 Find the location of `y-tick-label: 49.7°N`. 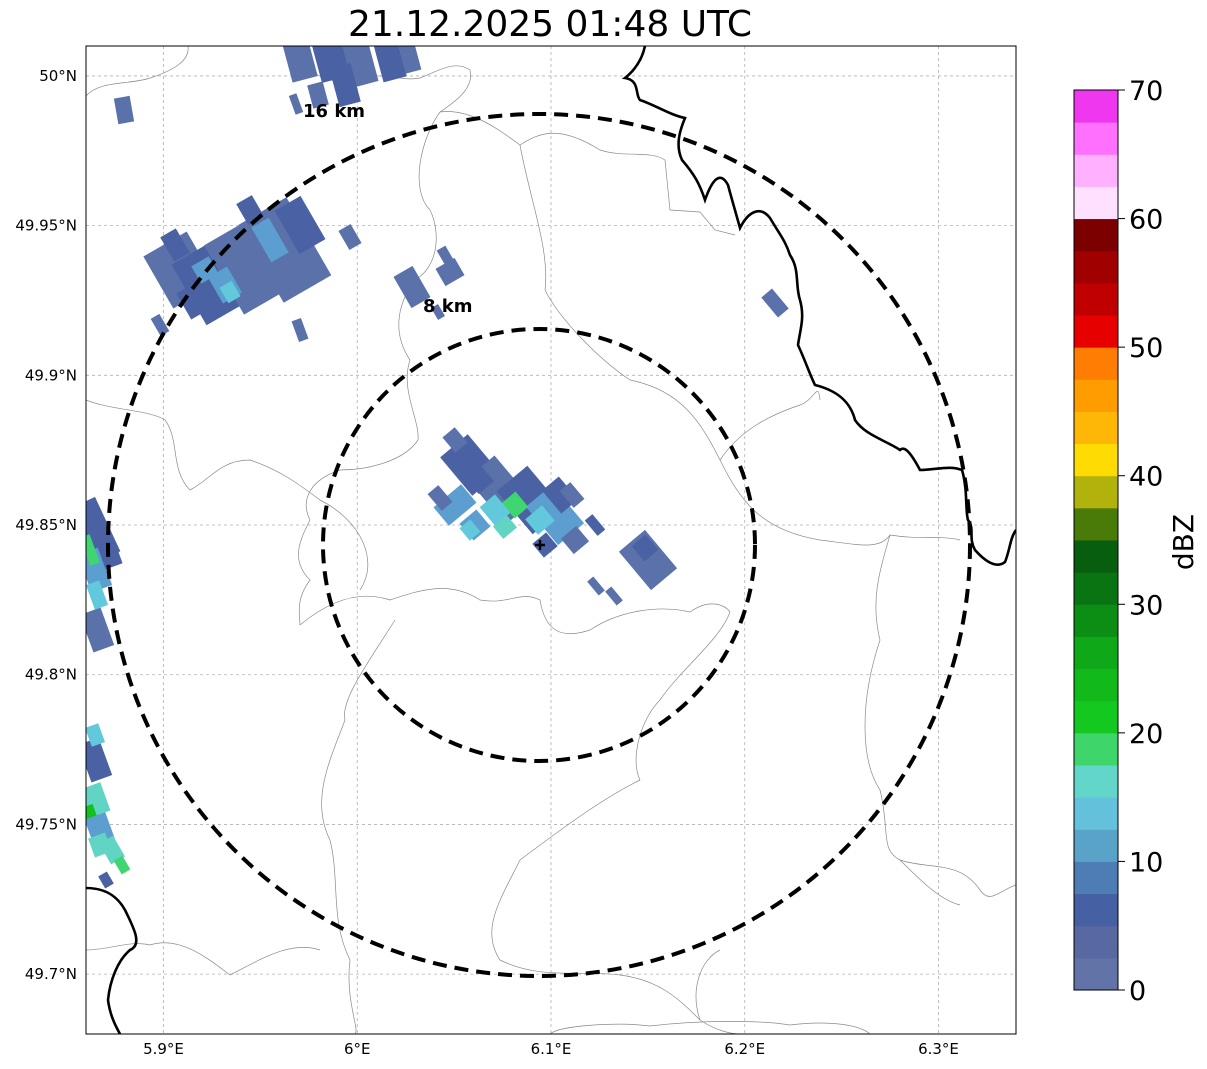

y-tick-label: 49.7°N is located at coordinates (51, 974).